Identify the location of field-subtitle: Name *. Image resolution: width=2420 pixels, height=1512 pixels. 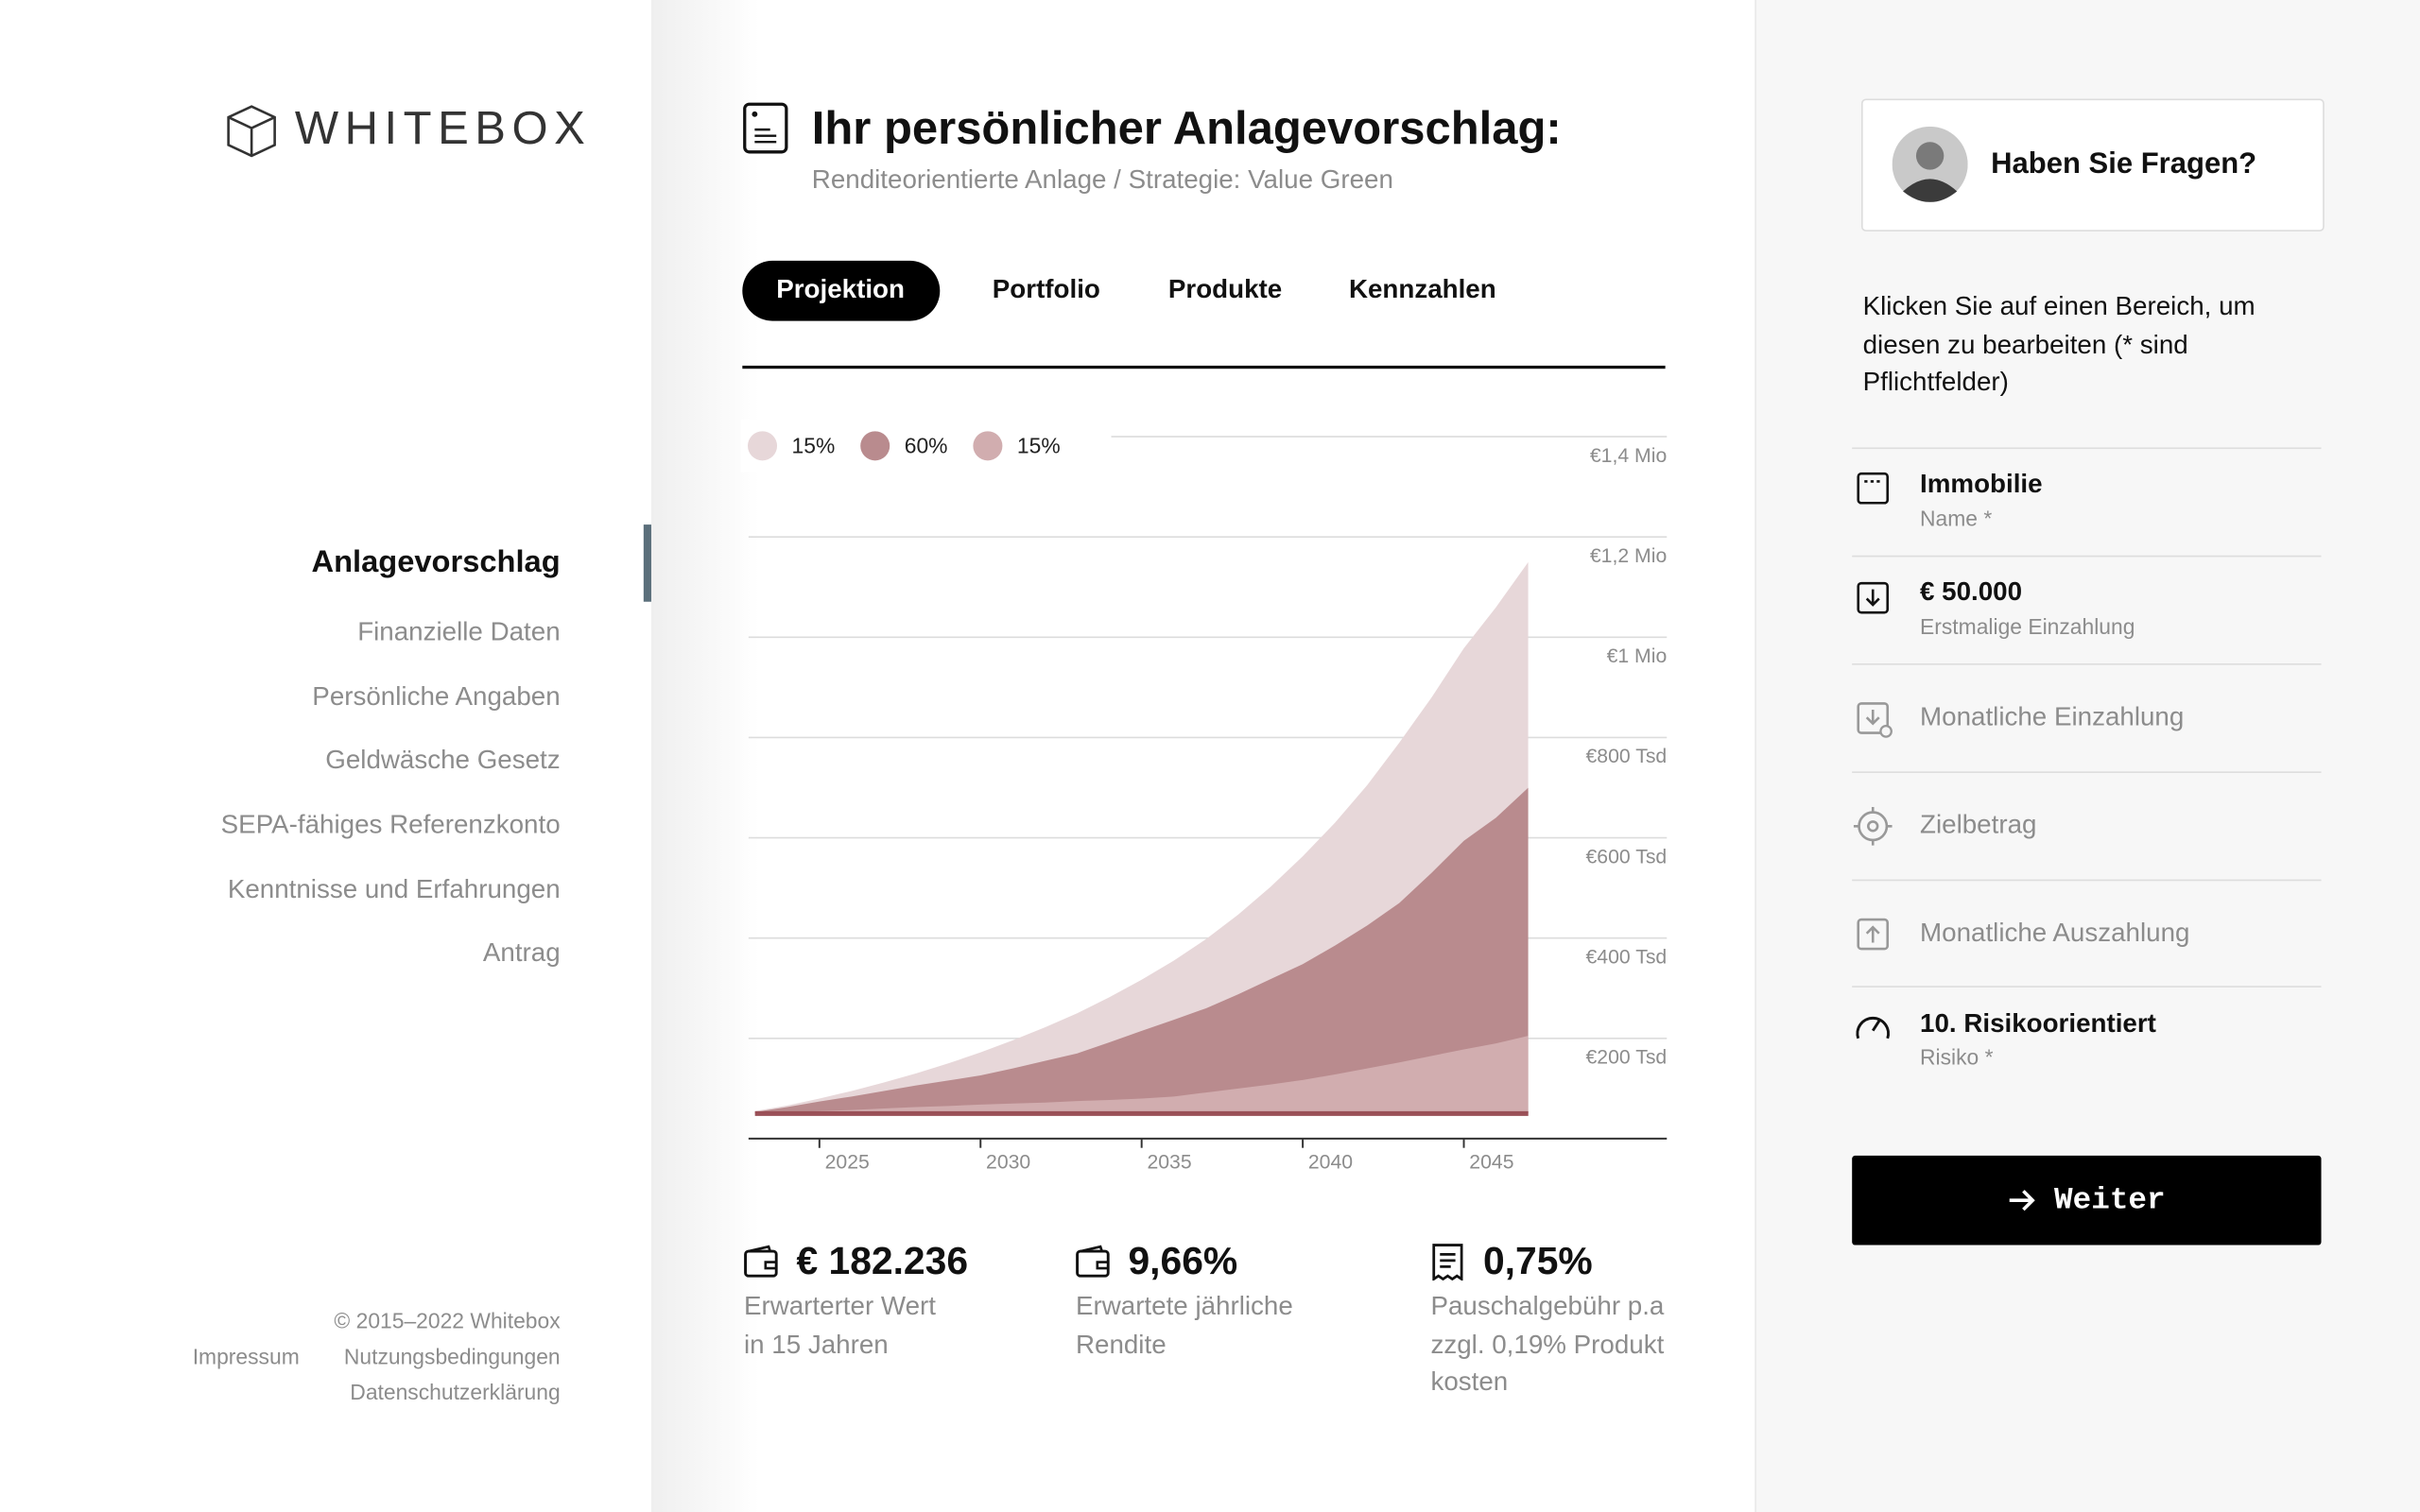
(1956, 518).